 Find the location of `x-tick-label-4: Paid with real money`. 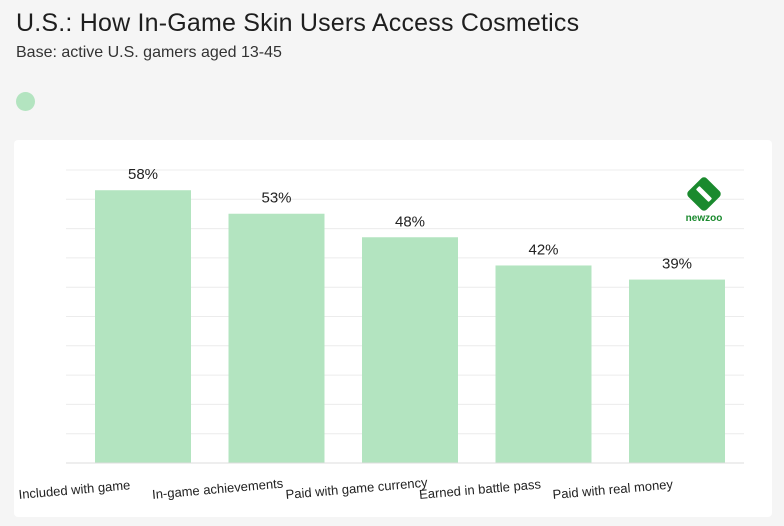

x-tick-label-4: Paid with real money is located at coordinates (613, 489).